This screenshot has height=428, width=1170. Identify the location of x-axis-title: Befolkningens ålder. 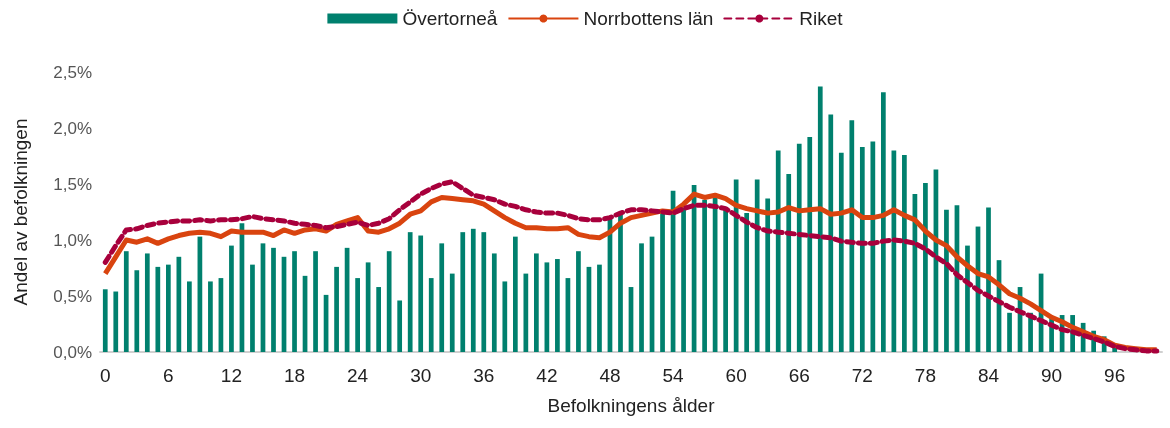
(631, 405).